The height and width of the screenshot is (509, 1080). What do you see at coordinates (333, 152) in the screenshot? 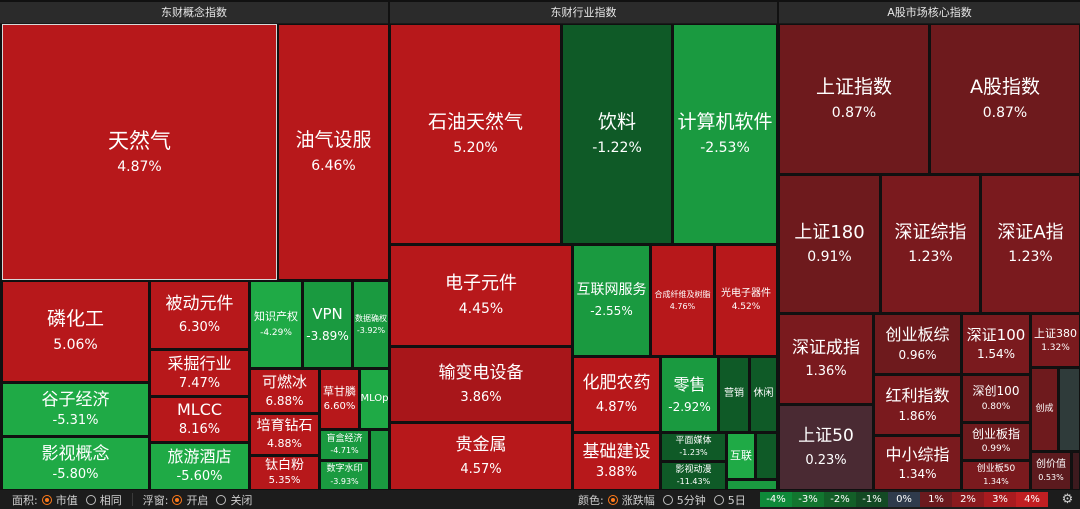
I see `tile-youqi: 油气设服 6.46%` at bounding box center [333, 152].